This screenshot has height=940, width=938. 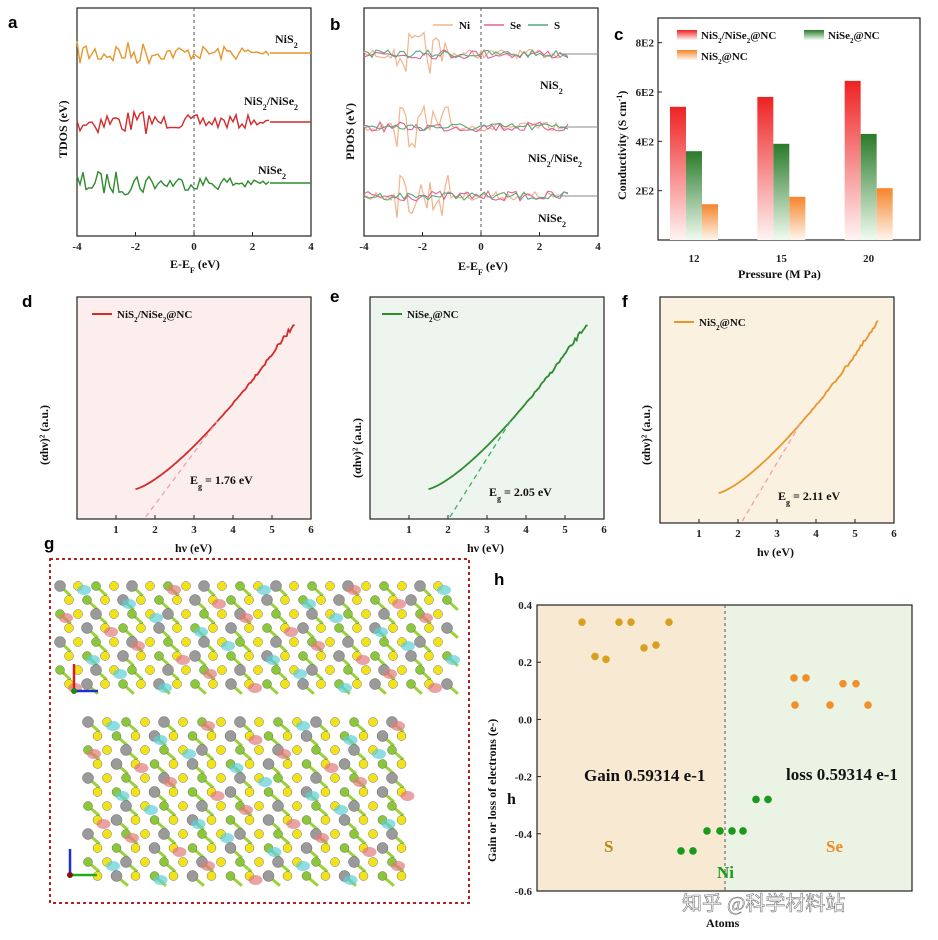 What do you see at coordinates (598, 247) in the screenshot?
I see `b-x-tick-label: 4` at bounding box center [598, 247].